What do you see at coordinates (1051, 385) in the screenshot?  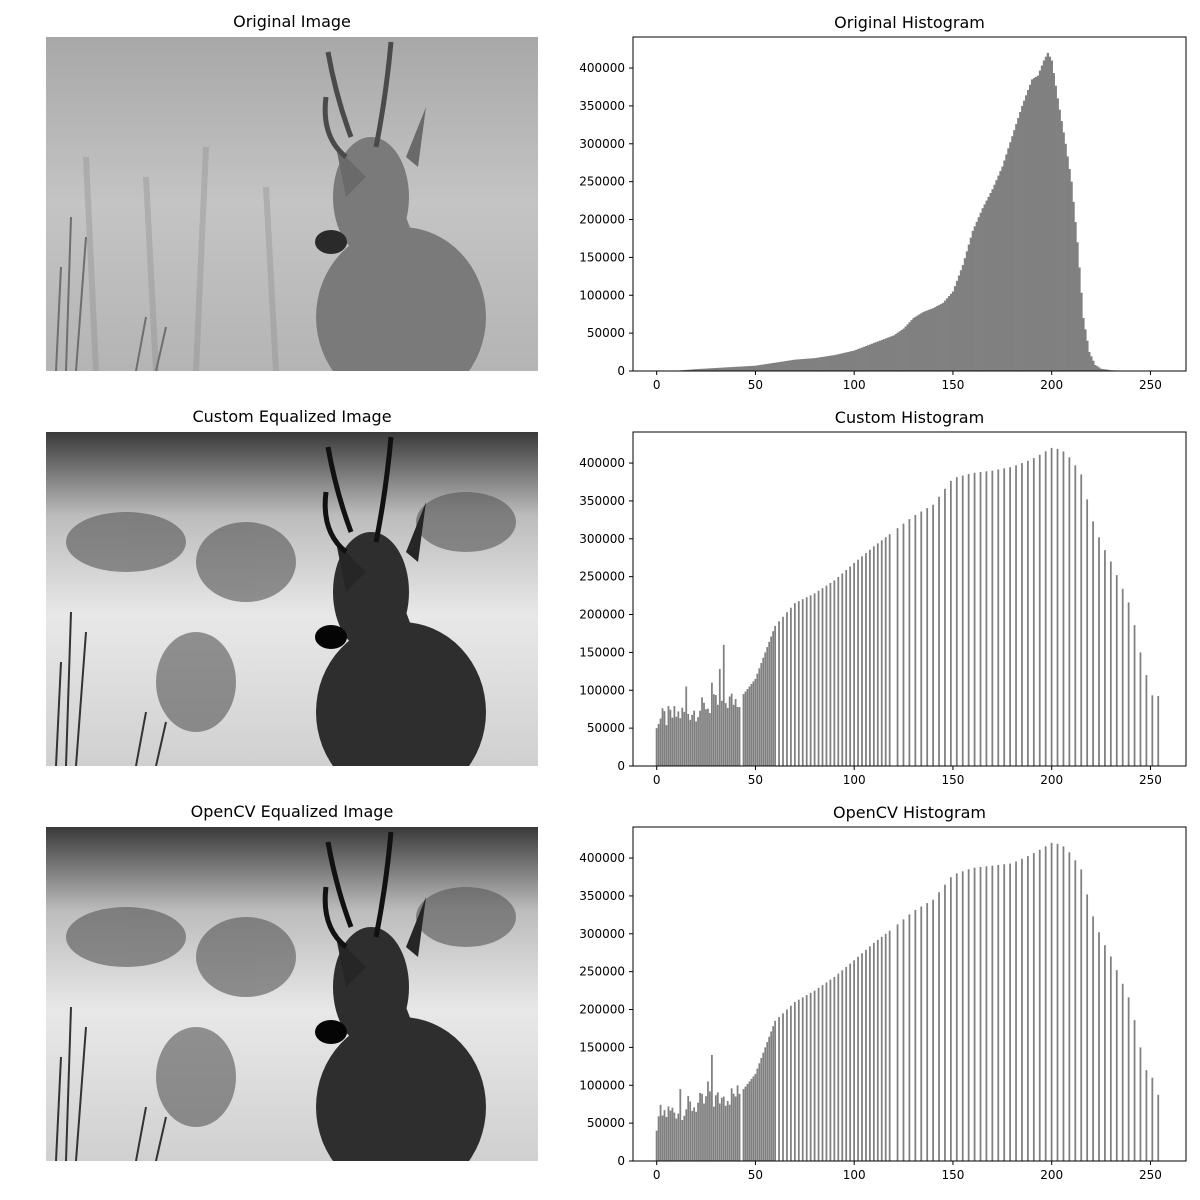 I see `x-tick-label: 200` at bounding box center [1051, 385].